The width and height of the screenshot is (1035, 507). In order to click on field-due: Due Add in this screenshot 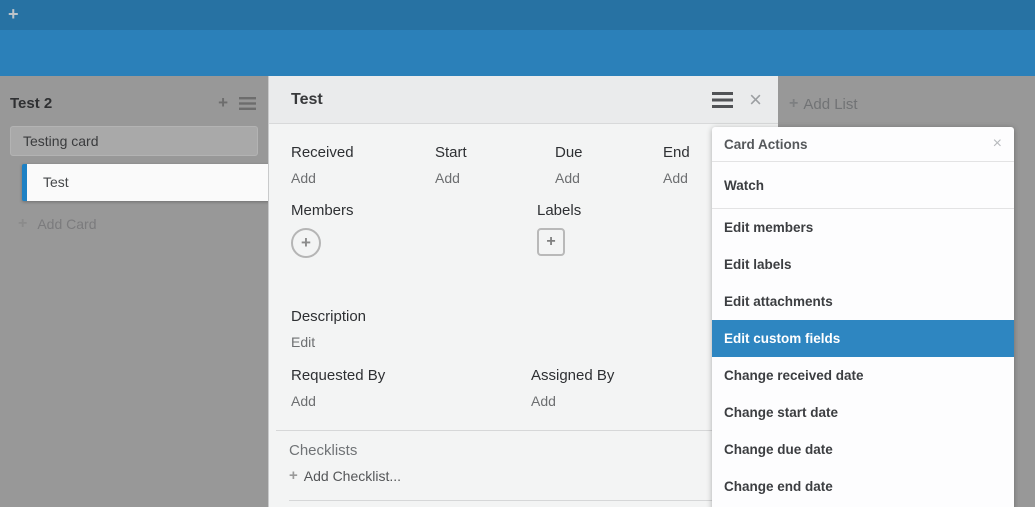, I will do `click(609, 165)`.